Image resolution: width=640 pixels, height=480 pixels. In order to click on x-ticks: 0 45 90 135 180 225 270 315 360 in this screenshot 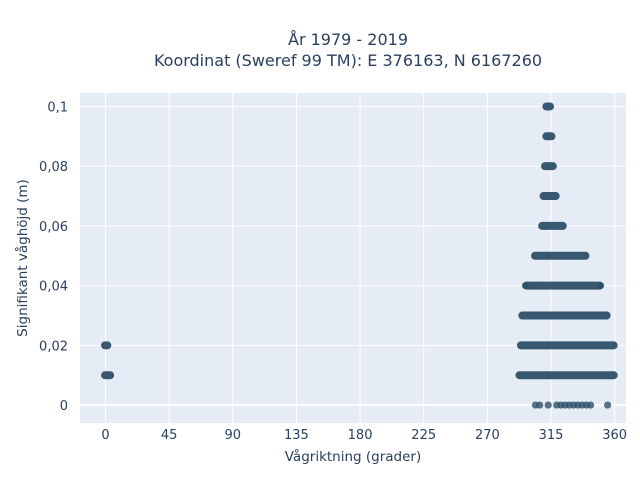, I will do `click(364, 435)`.